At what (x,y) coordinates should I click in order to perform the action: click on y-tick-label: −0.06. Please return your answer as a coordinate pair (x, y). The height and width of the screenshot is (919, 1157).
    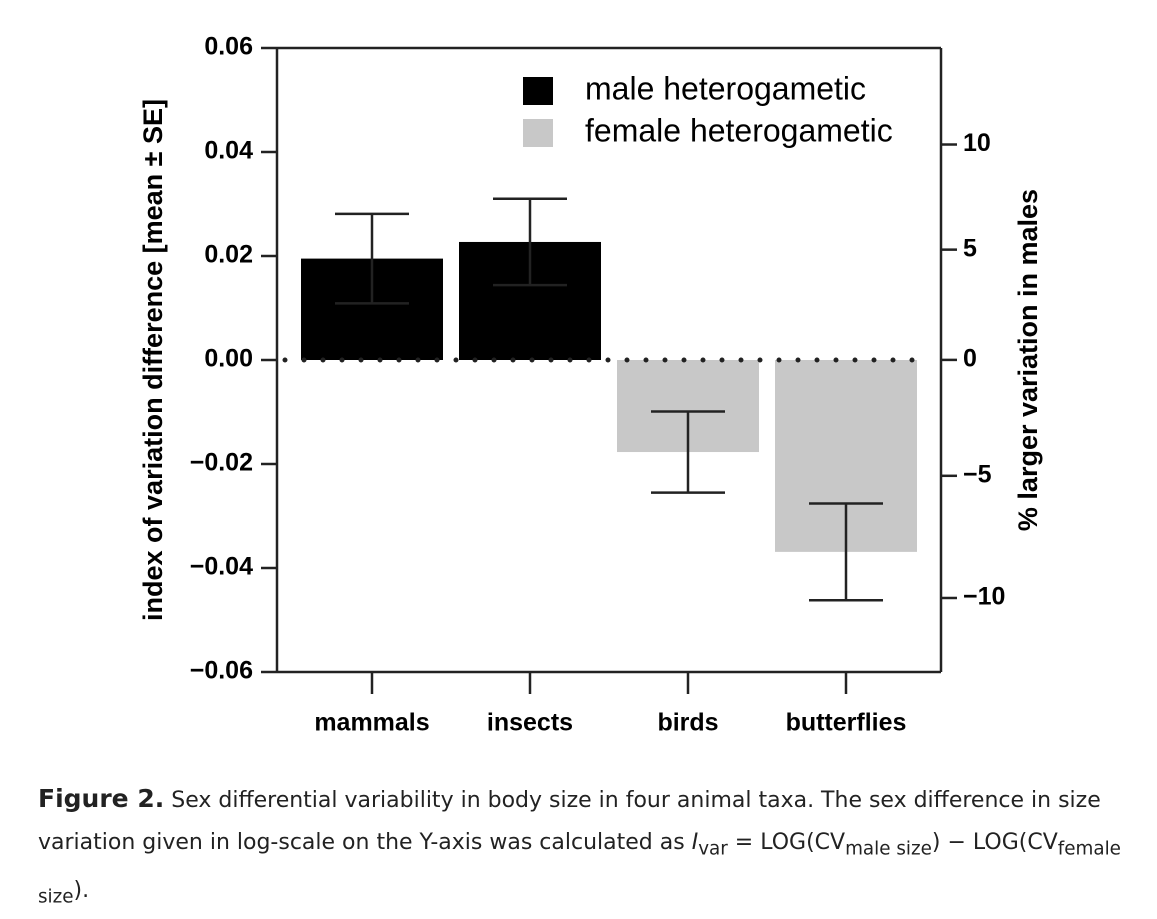
    Looking at the image, I should click on (221, 671).